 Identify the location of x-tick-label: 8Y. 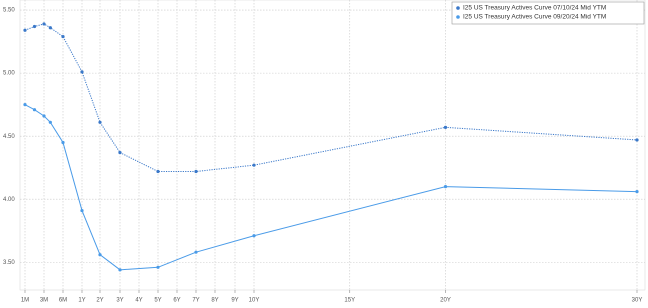
(214, 301).